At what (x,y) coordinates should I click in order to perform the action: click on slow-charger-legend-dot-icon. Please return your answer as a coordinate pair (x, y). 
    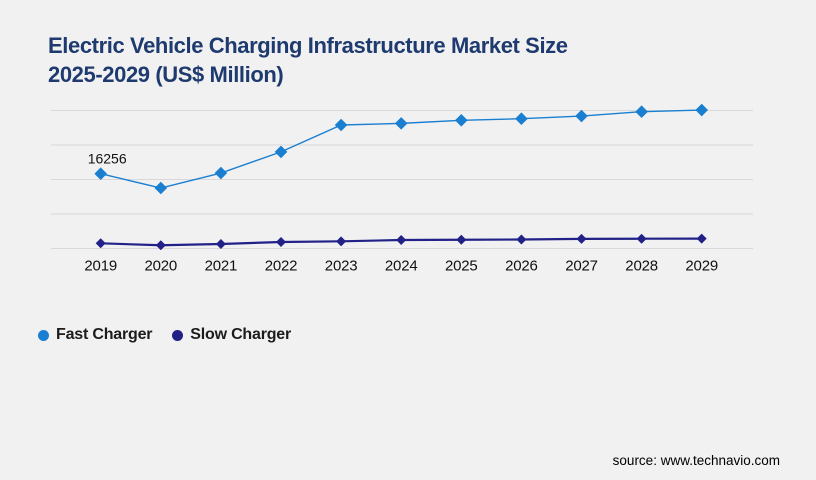
    Looking at the image, I should click on (178, 335).